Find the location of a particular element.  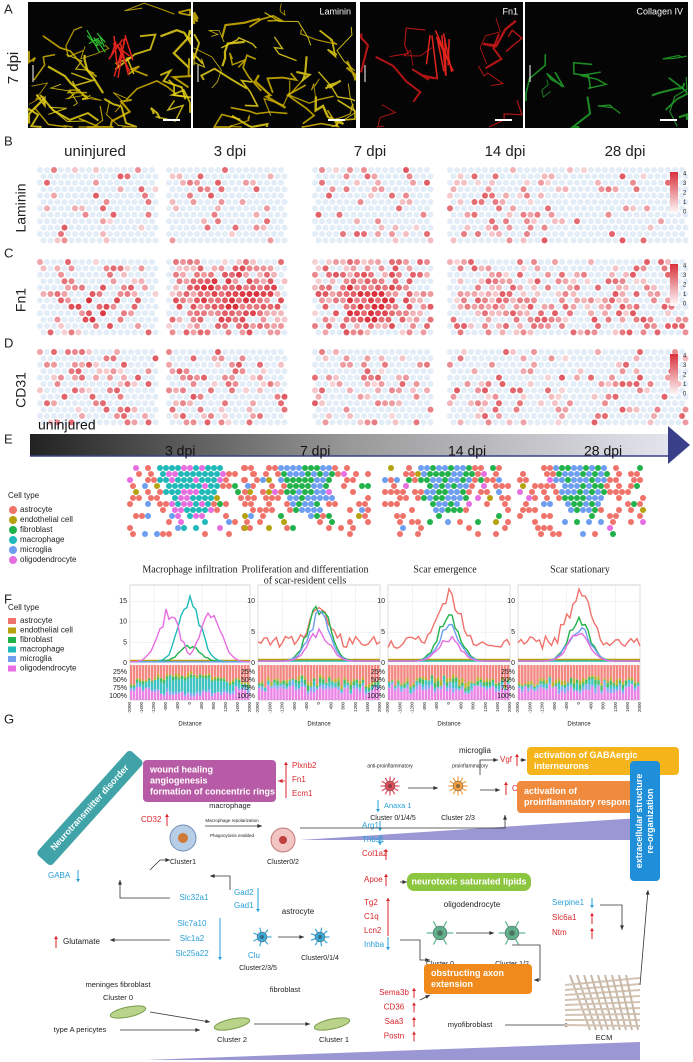

colorbar-tick: 3 is located at coordinates (685, 276).